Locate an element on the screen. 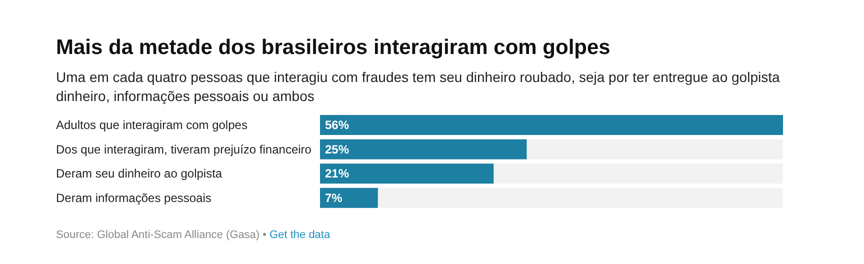  data-label: 56% is located at coordinates (337, 125).